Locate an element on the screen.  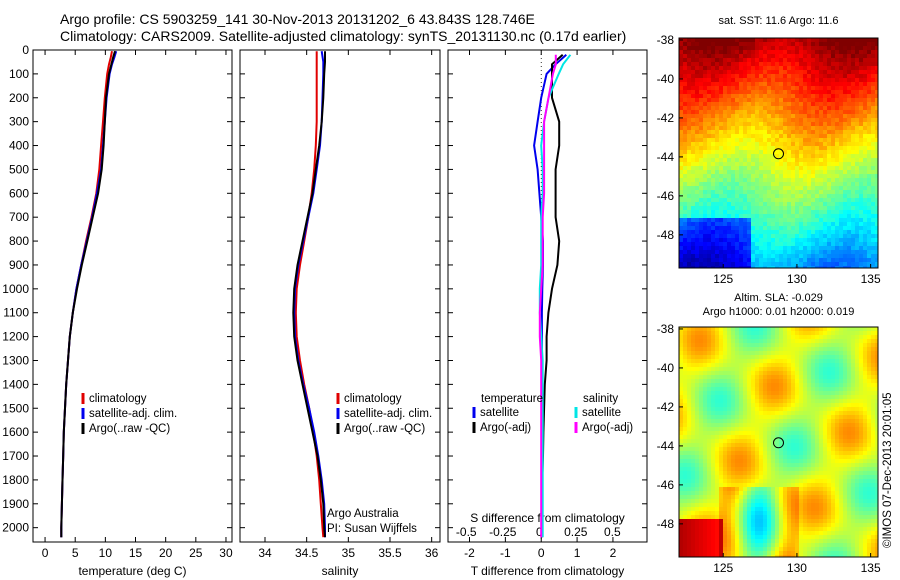
top-x-axis-label: S difference from climatology is located at coordinates (547, 518).